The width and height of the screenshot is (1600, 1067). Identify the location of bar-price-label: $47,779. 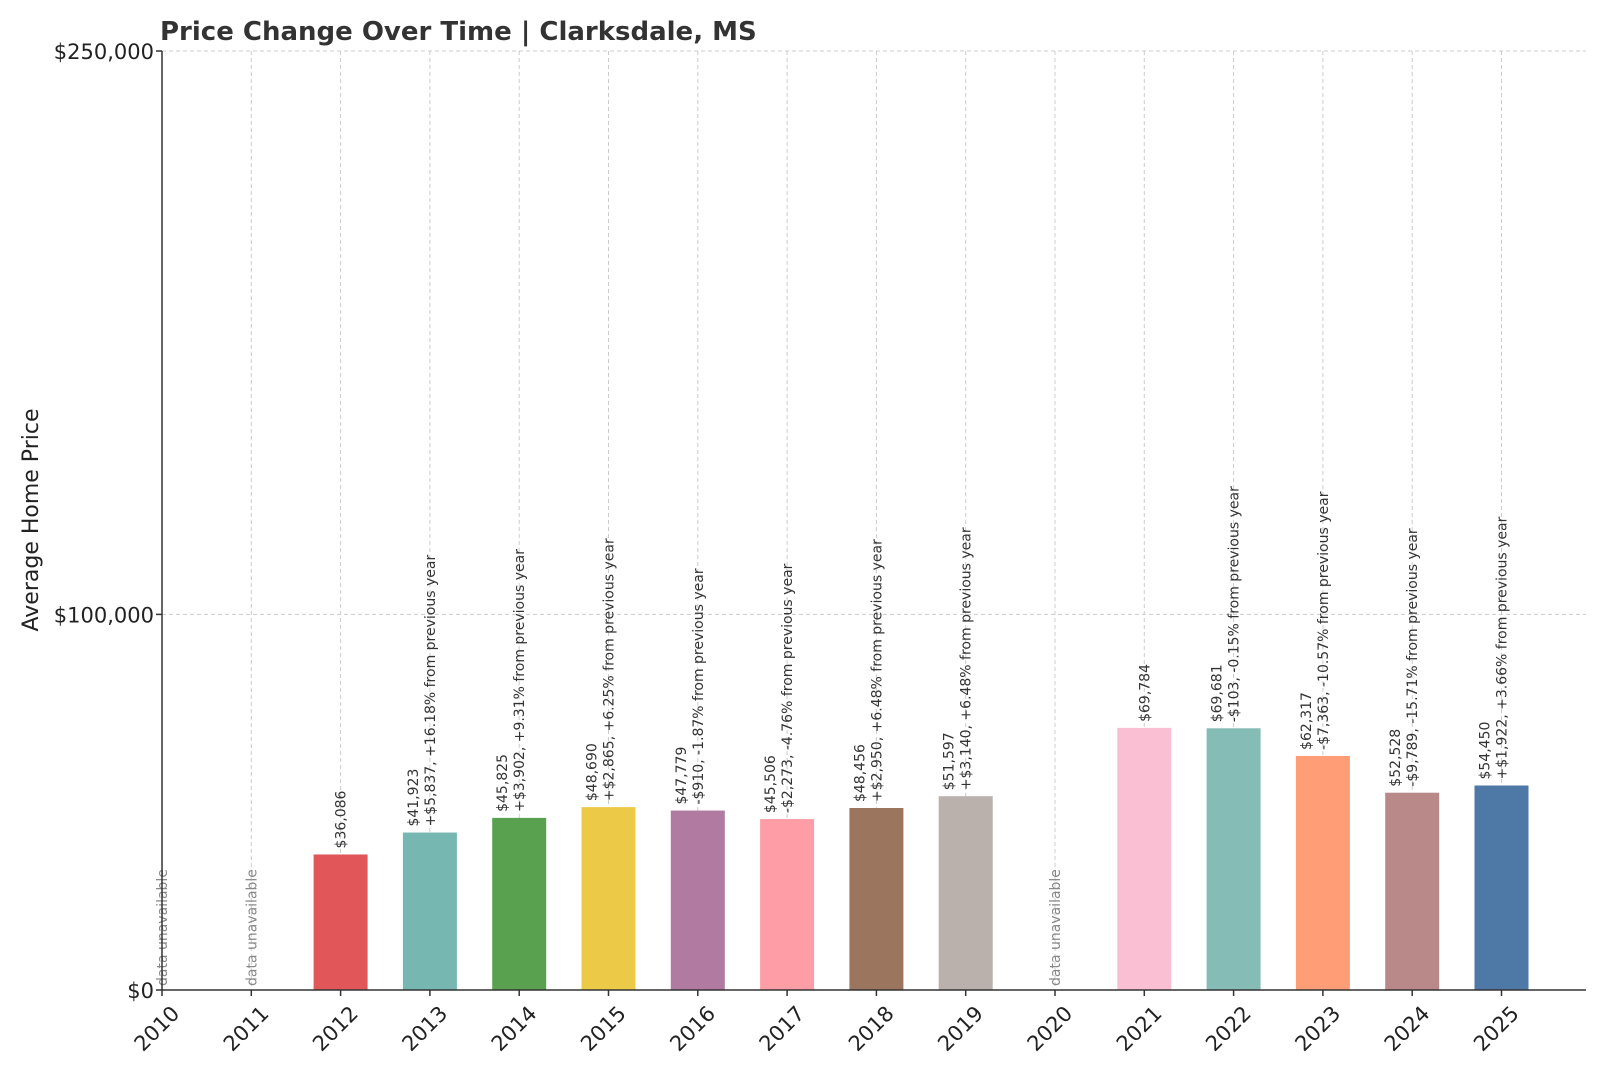
(682, 776).